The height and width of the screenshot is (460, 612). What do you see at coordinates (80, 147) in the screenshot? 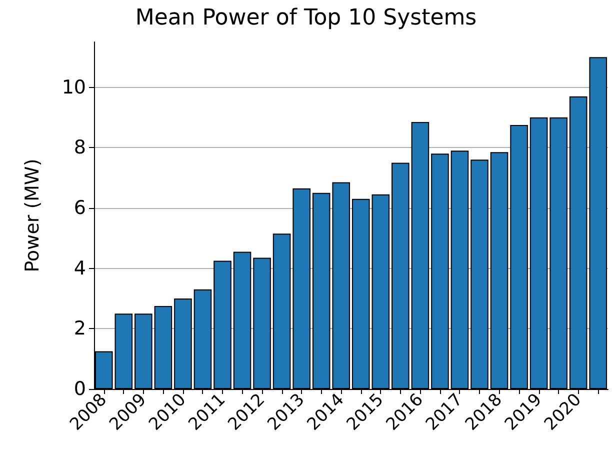
I see `y-tick-label: 8` at bounding box center [80, 147].